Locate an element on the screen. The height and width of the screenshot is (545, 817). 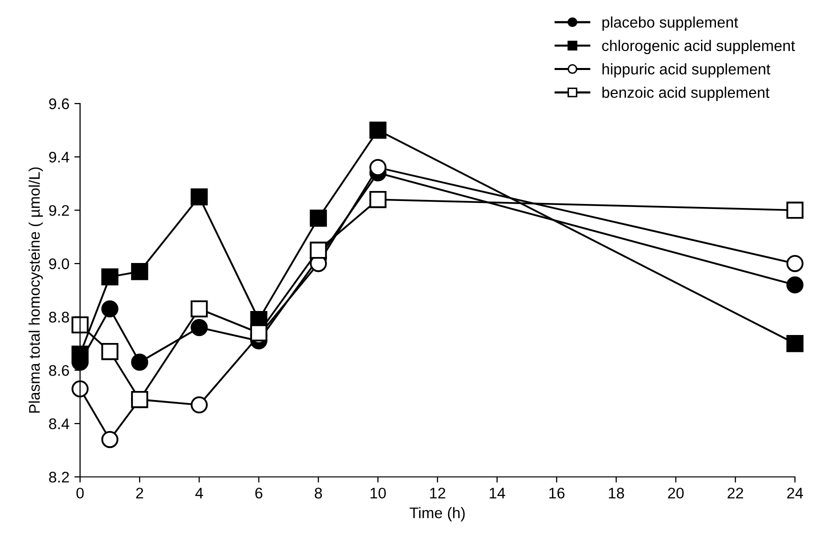
x-tick-label: 20 is located at coordinates (676, 493).